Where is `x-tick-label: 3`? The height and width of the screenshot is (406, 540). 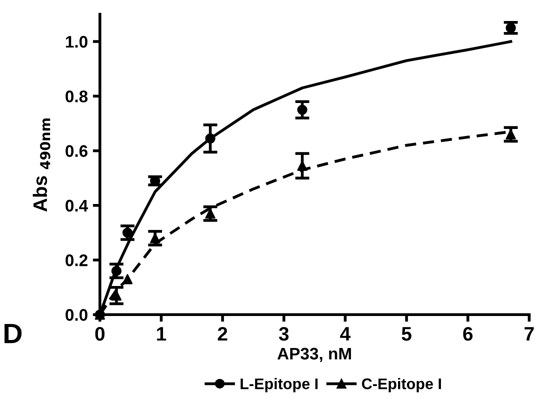 x-tick-label: 3 is located at coordinates (283, 333).